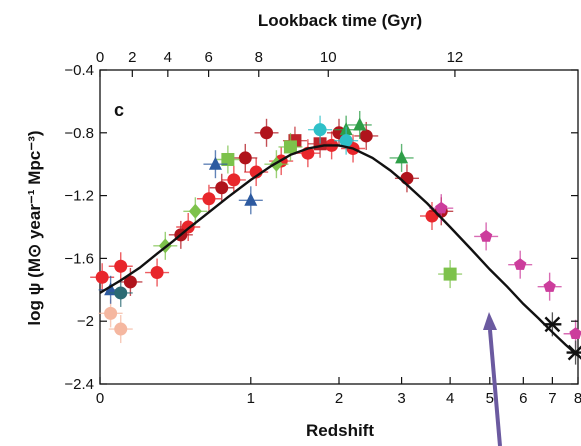 Image resolution: width=581 pixels, height=446 pixels. Describe the element at coordinates (132, 57) in the screenshot. I see `top-tick-label: 2` at that location.